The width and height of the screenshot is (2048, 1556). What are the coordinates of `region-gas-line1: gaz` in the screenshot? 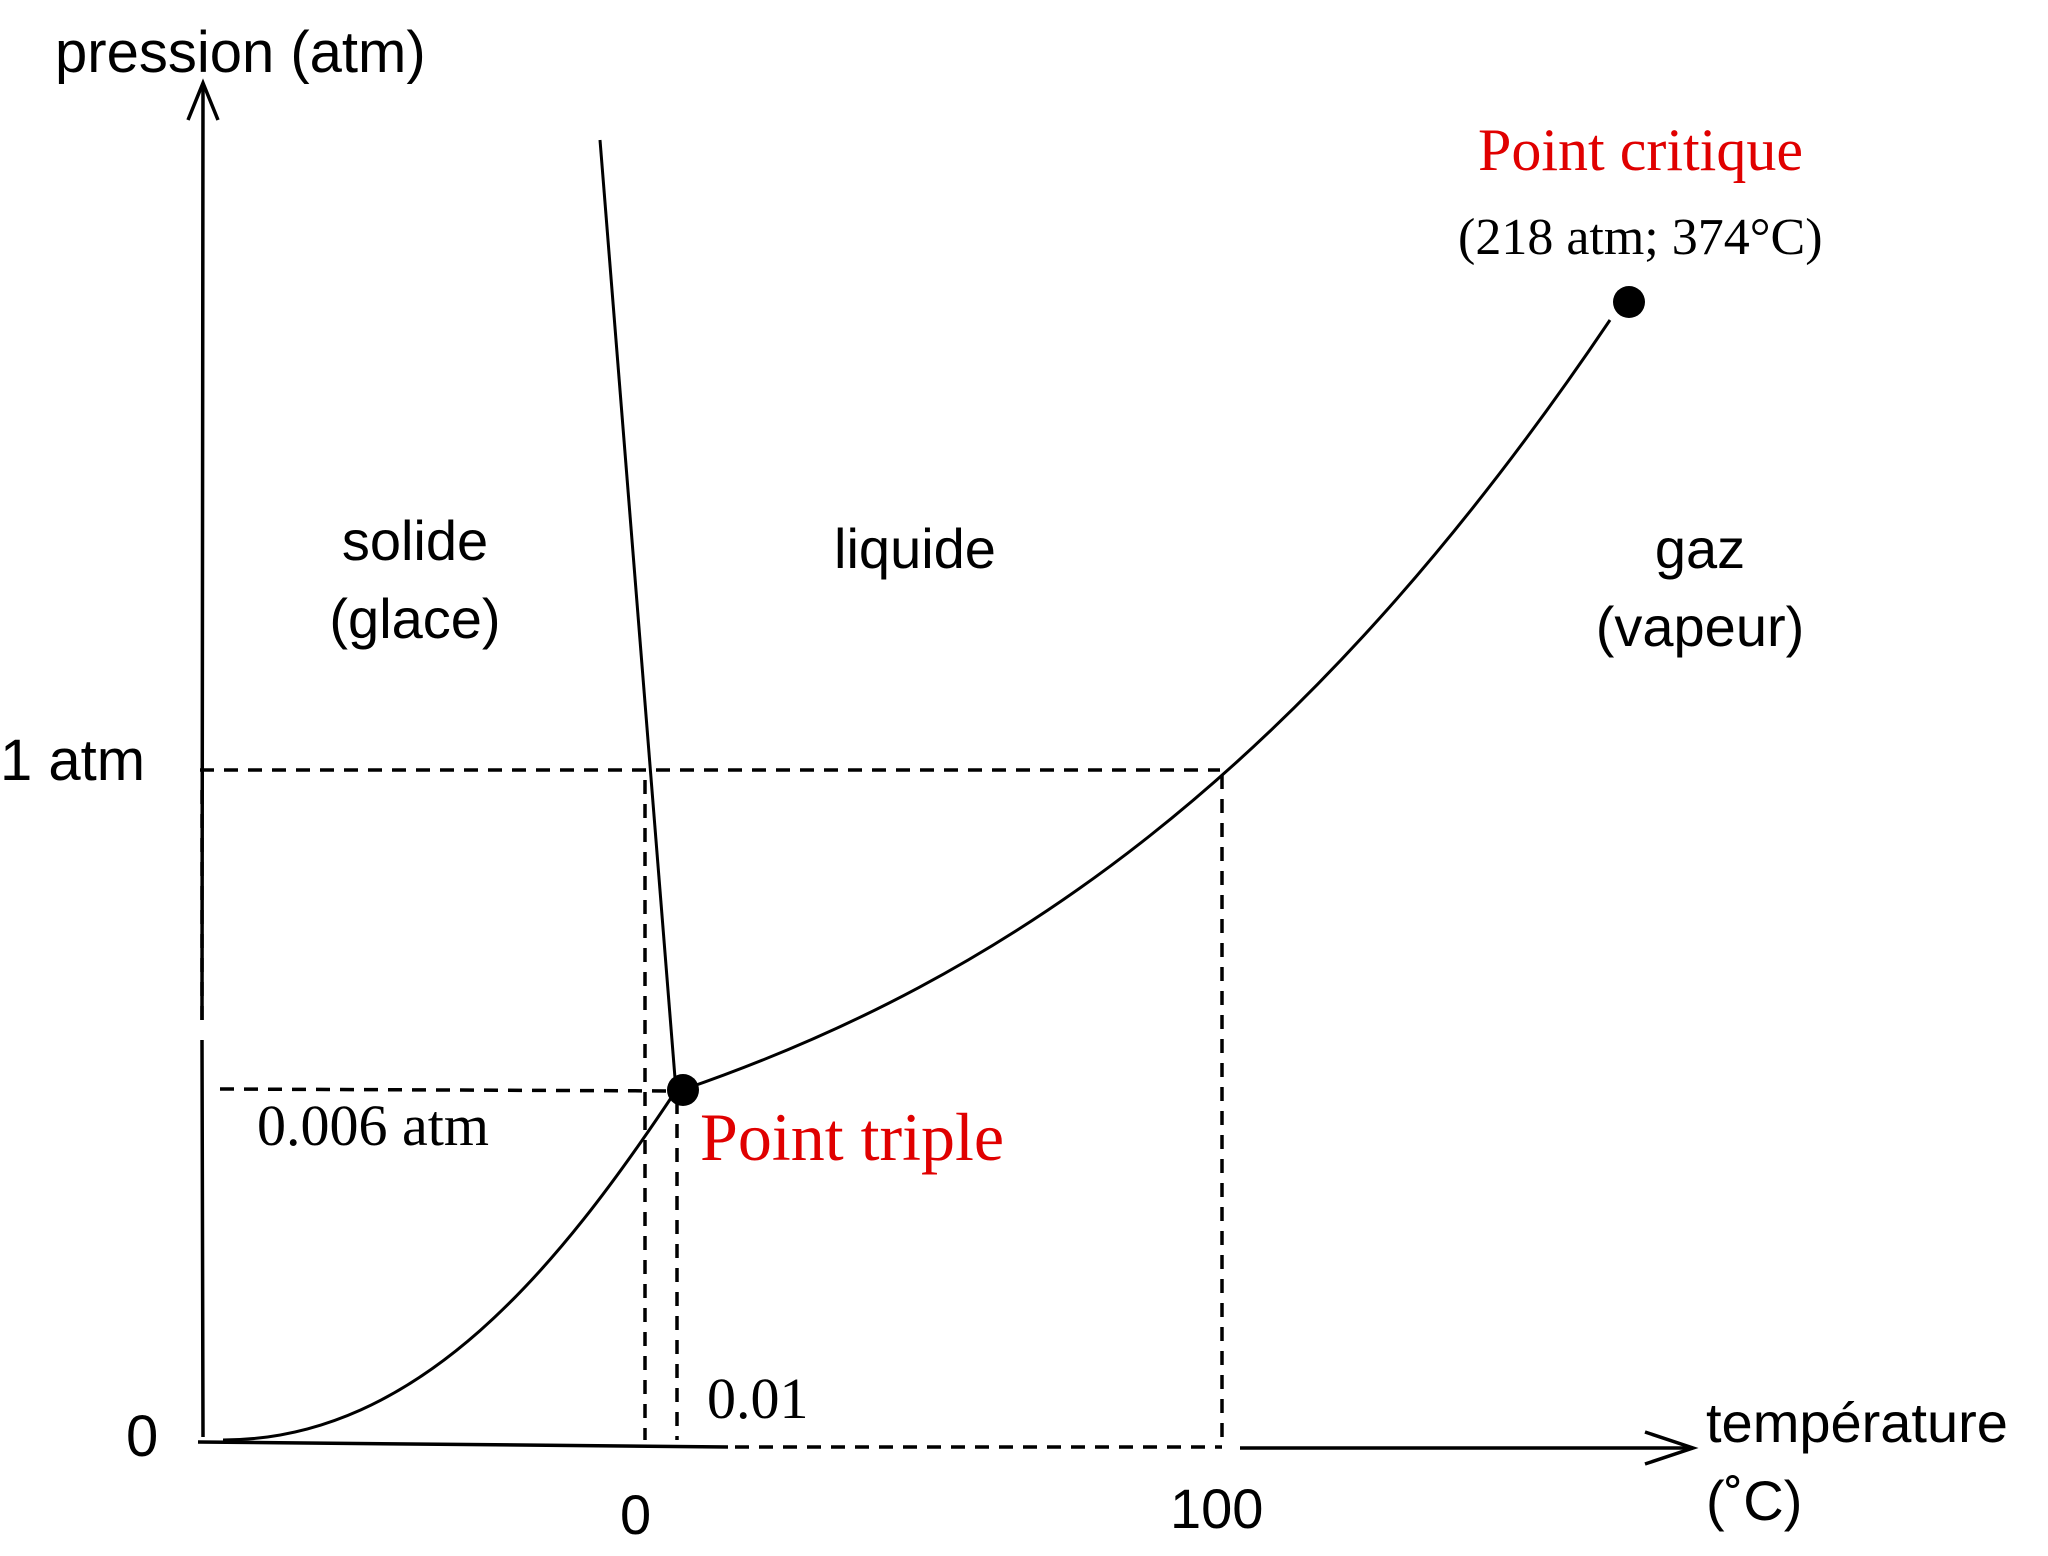 It's located at (1700, 548).